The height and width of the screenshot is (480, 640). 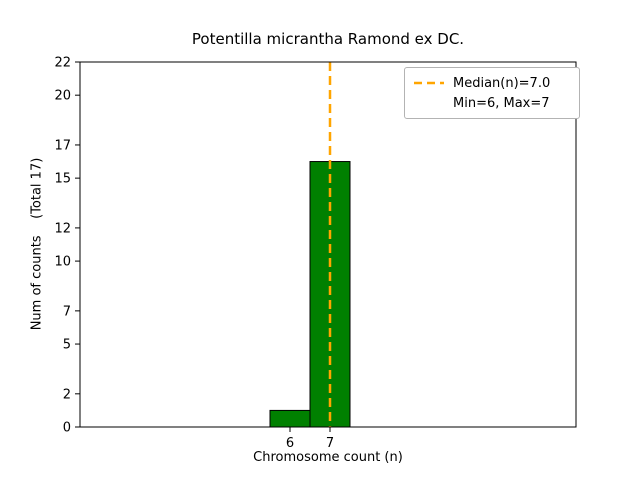 I want to click on legend-entry-median: Median(n)=7.0, so click(x=492, y=83).